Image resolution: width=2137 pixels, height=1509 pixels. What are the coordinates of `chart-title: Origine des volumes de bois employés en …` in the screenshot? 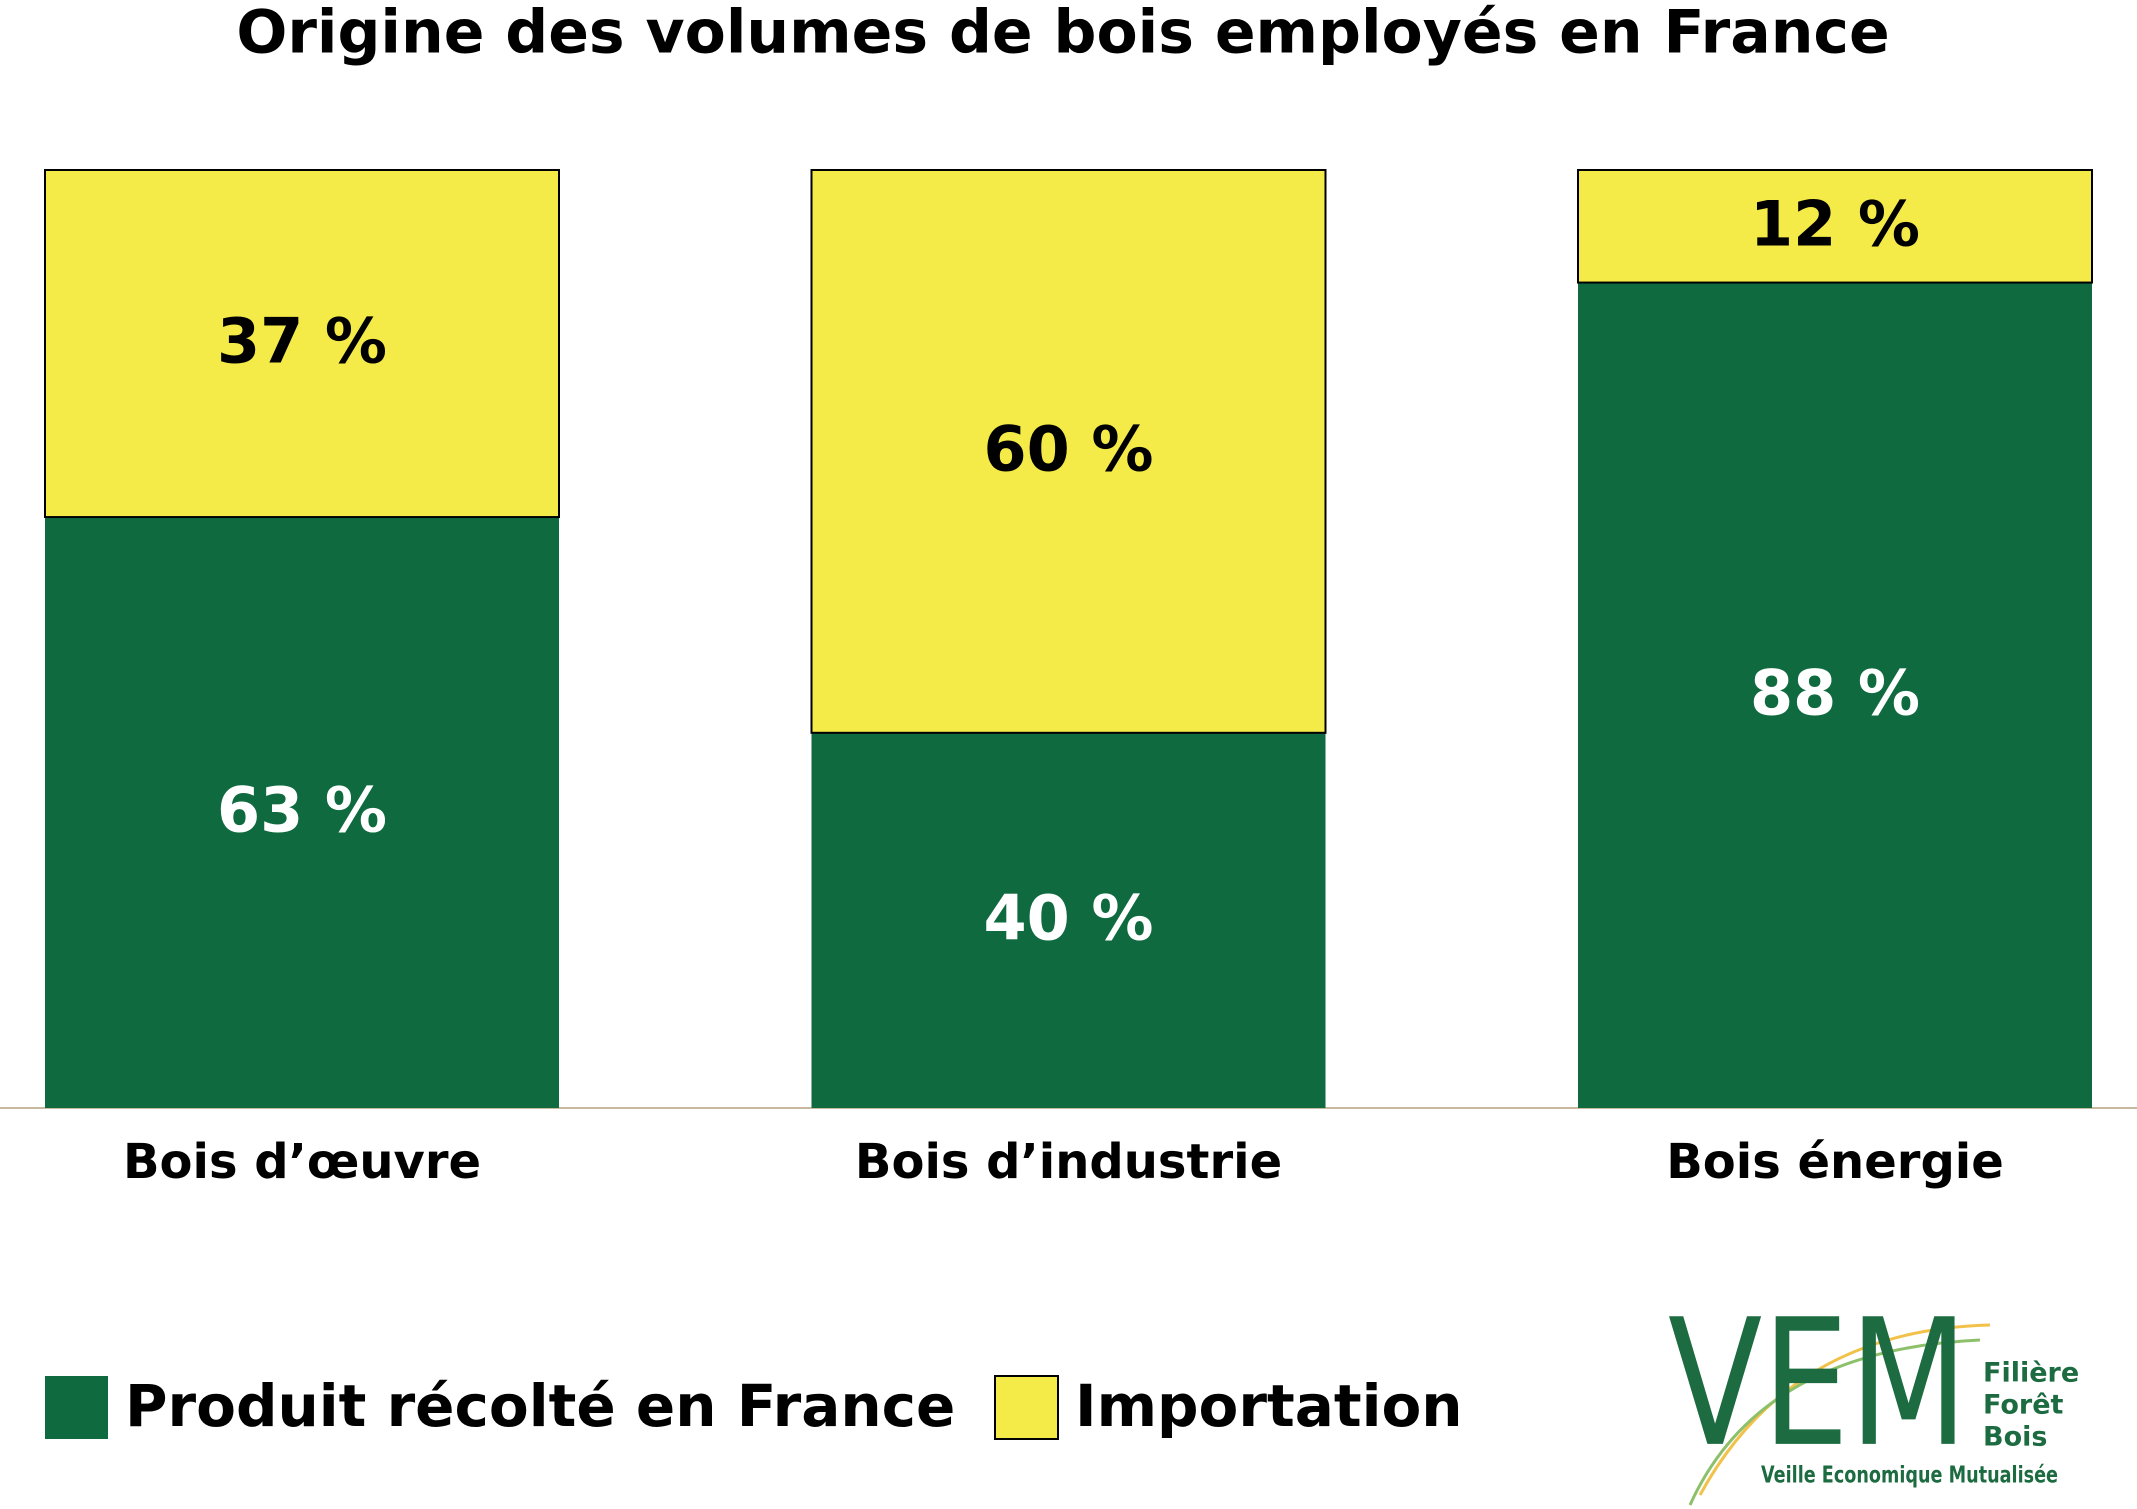 It's located at (1062, 34).